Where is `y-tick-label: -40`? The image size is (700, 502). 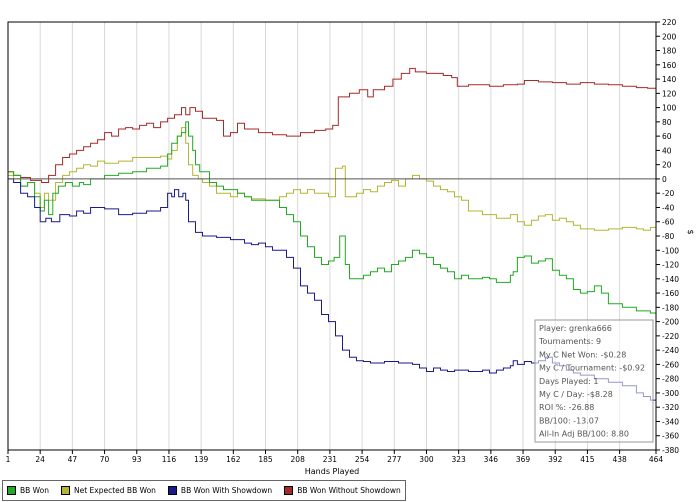 y-tick-label: -40 is located at coordinates (668, 207).